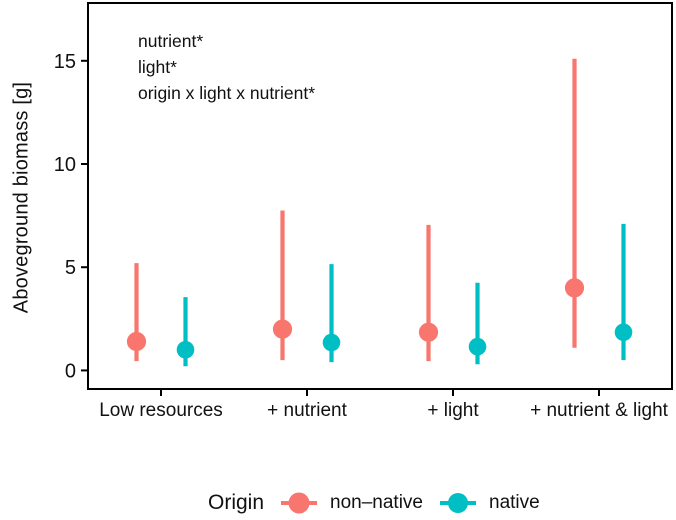  What do you see at coordinates (171, 41) in the screenshot?
I see `annotation-line: nutrient*` at bounding box center [171, 41].